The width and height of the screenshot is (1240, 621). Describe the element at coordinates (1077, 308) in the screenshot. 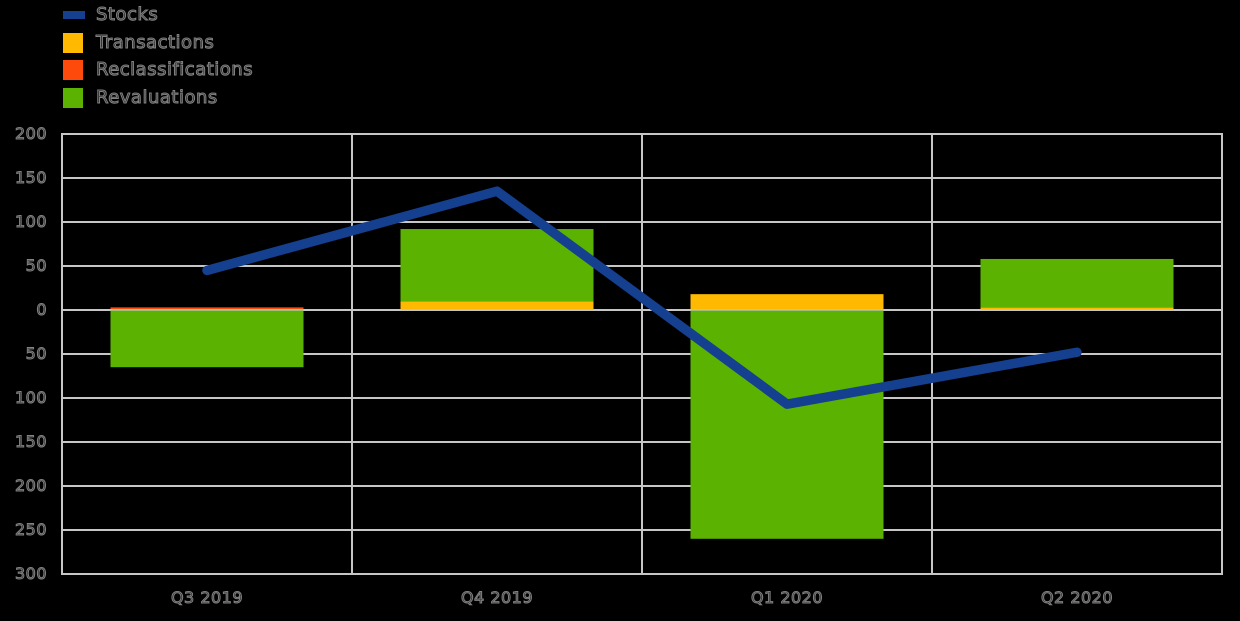

I see `bar-segment-transactions-q2-2020` at that location.